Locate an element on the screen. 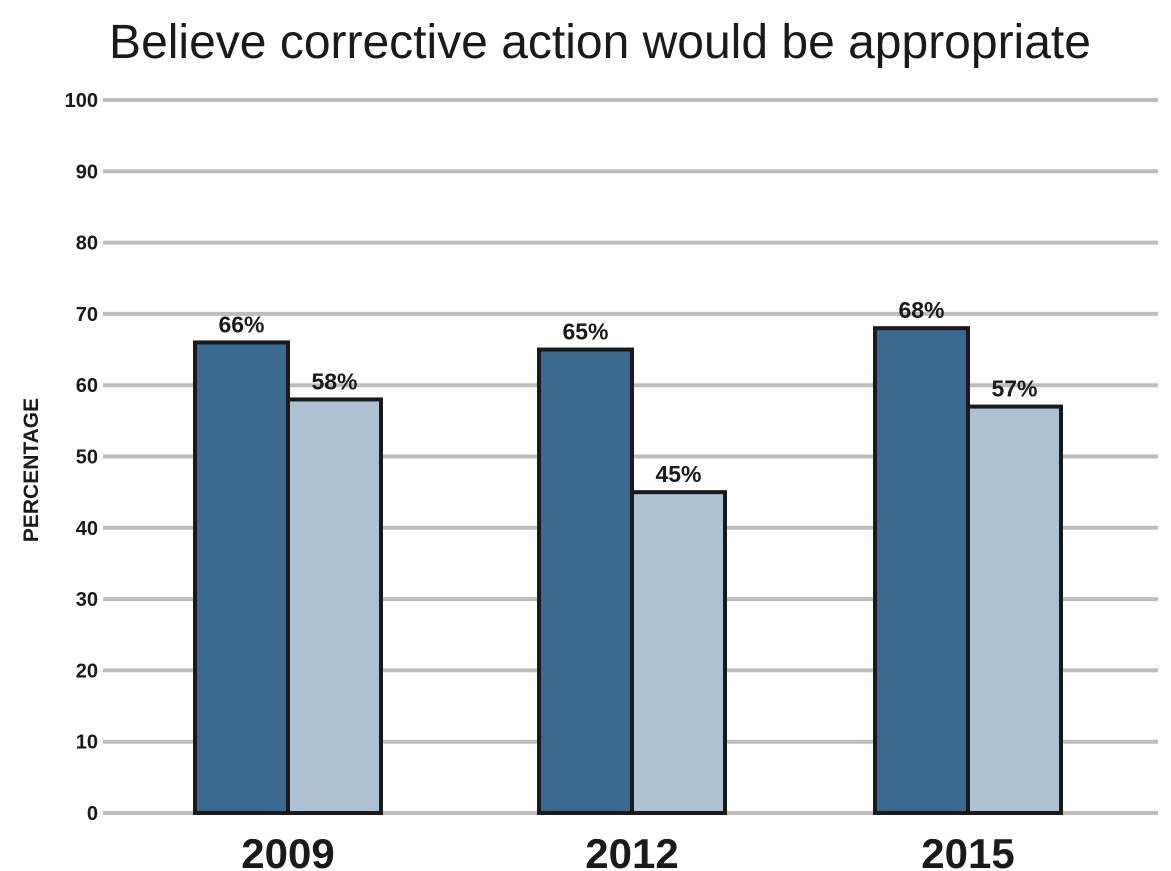 The image size is (1171, 871). x-tick-label: 2012 is located at coordinates (631, 850).